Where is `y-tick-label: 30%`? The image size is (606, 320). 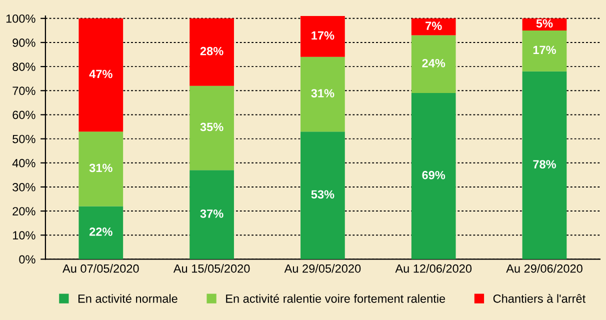
y-tick-label: 30% is located at coordinates (24, 187).